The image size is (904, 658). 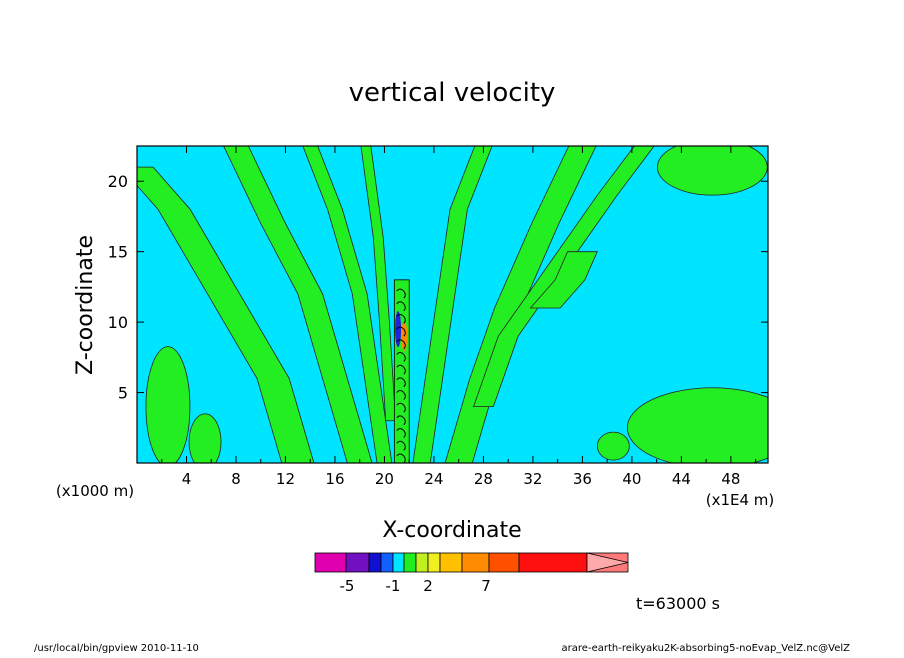 I want to click on time-label: t=63000 s, so click(x=678, y=603).